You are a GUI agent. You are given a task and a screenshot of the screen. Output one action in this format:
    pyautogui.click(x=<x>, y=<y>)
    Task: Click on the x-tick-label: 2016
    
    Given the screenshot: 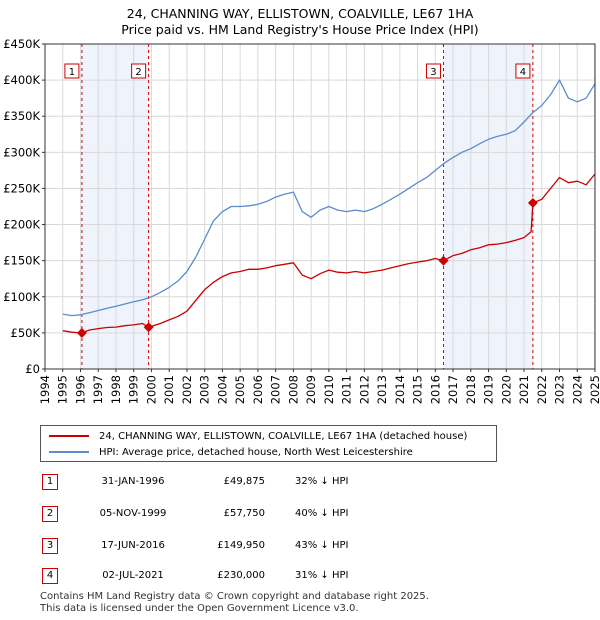 What is the action you would take?
    pyautogui.click(x=435, y=389)
    